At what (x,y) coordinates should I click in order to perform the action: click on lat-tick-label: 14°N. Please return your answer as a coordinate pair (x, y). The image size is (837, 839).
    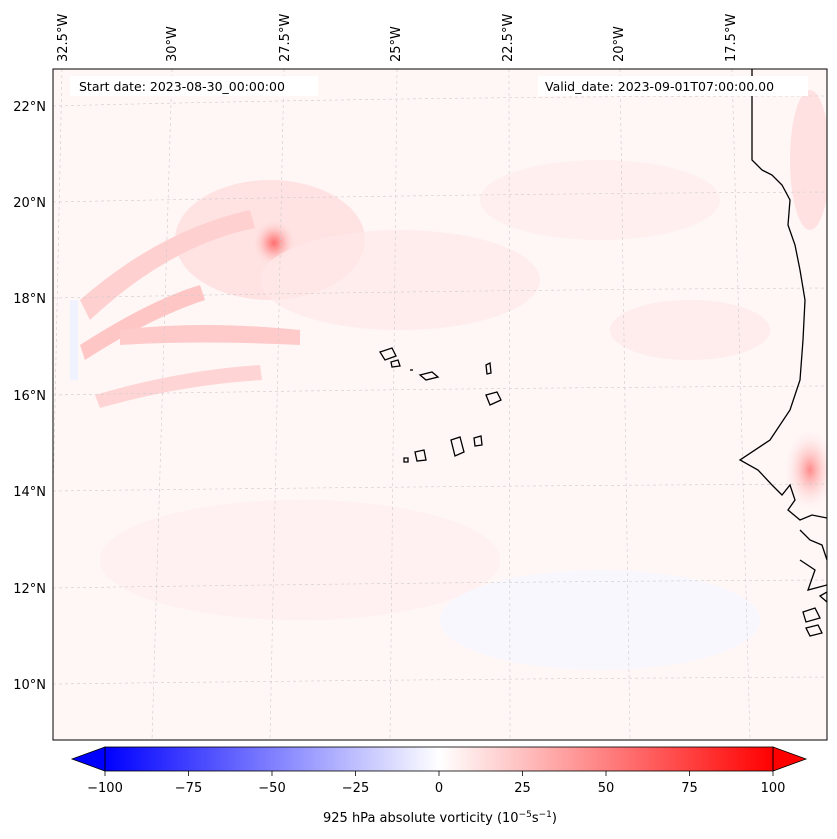
    Looking at the image, I should click on (29, 492).